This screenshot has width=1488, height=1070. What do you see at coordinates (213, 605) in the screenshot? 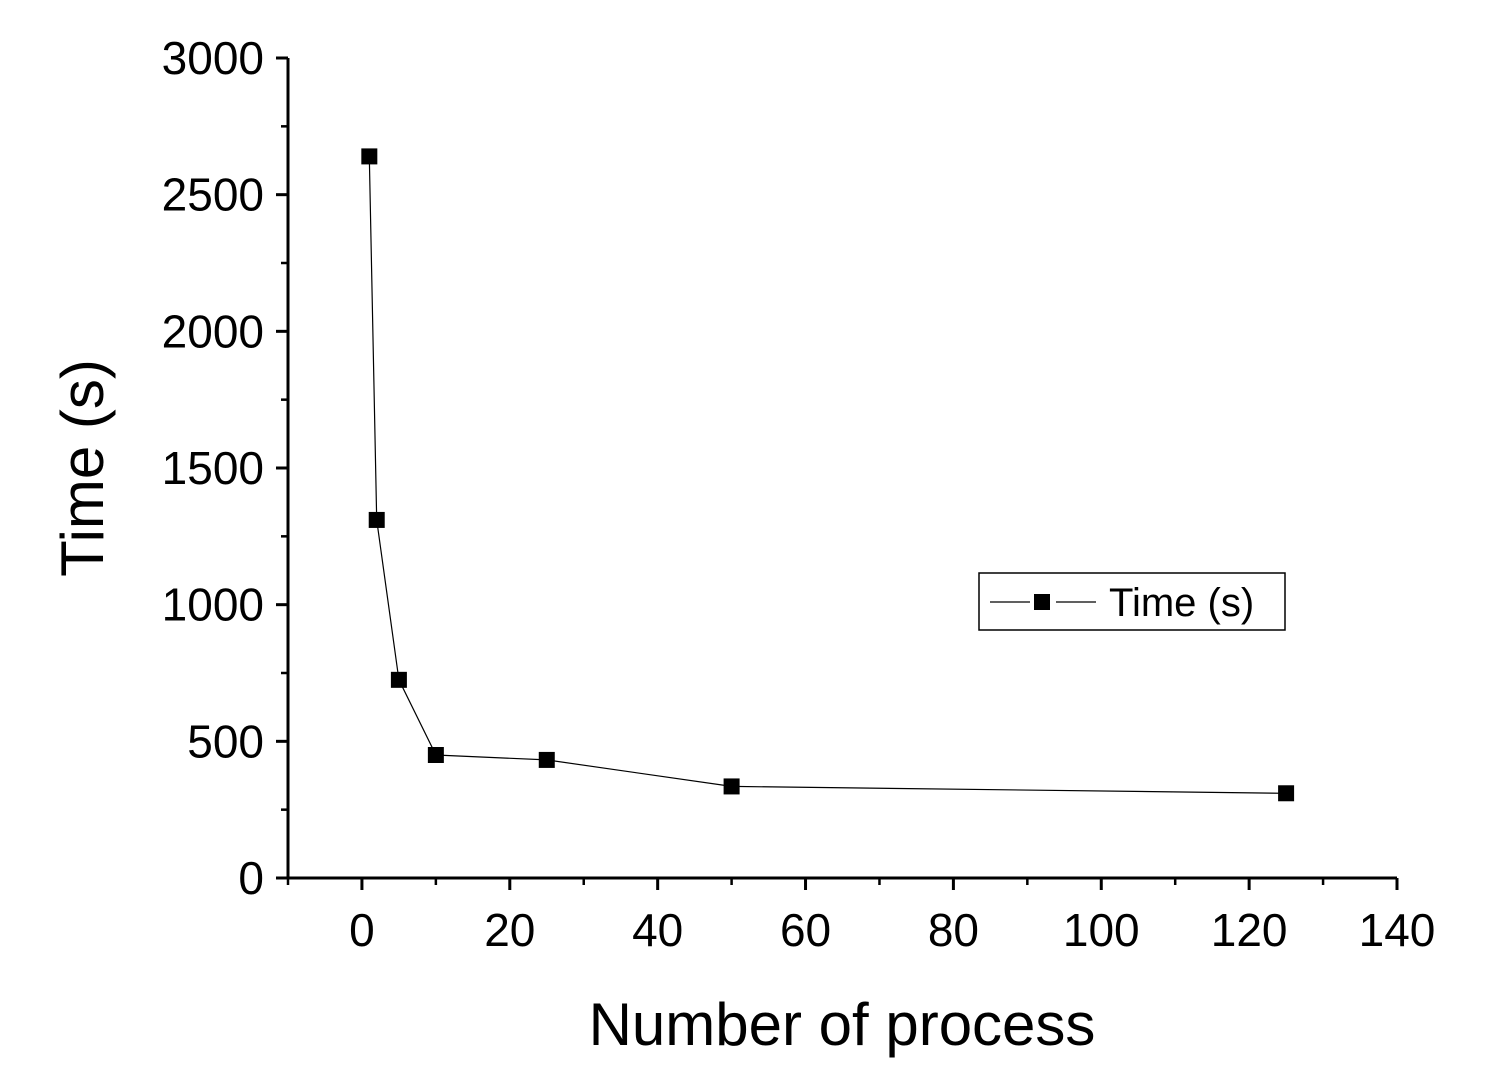
I see `y-tick-label: 1000` at bounding box center [213, 605].